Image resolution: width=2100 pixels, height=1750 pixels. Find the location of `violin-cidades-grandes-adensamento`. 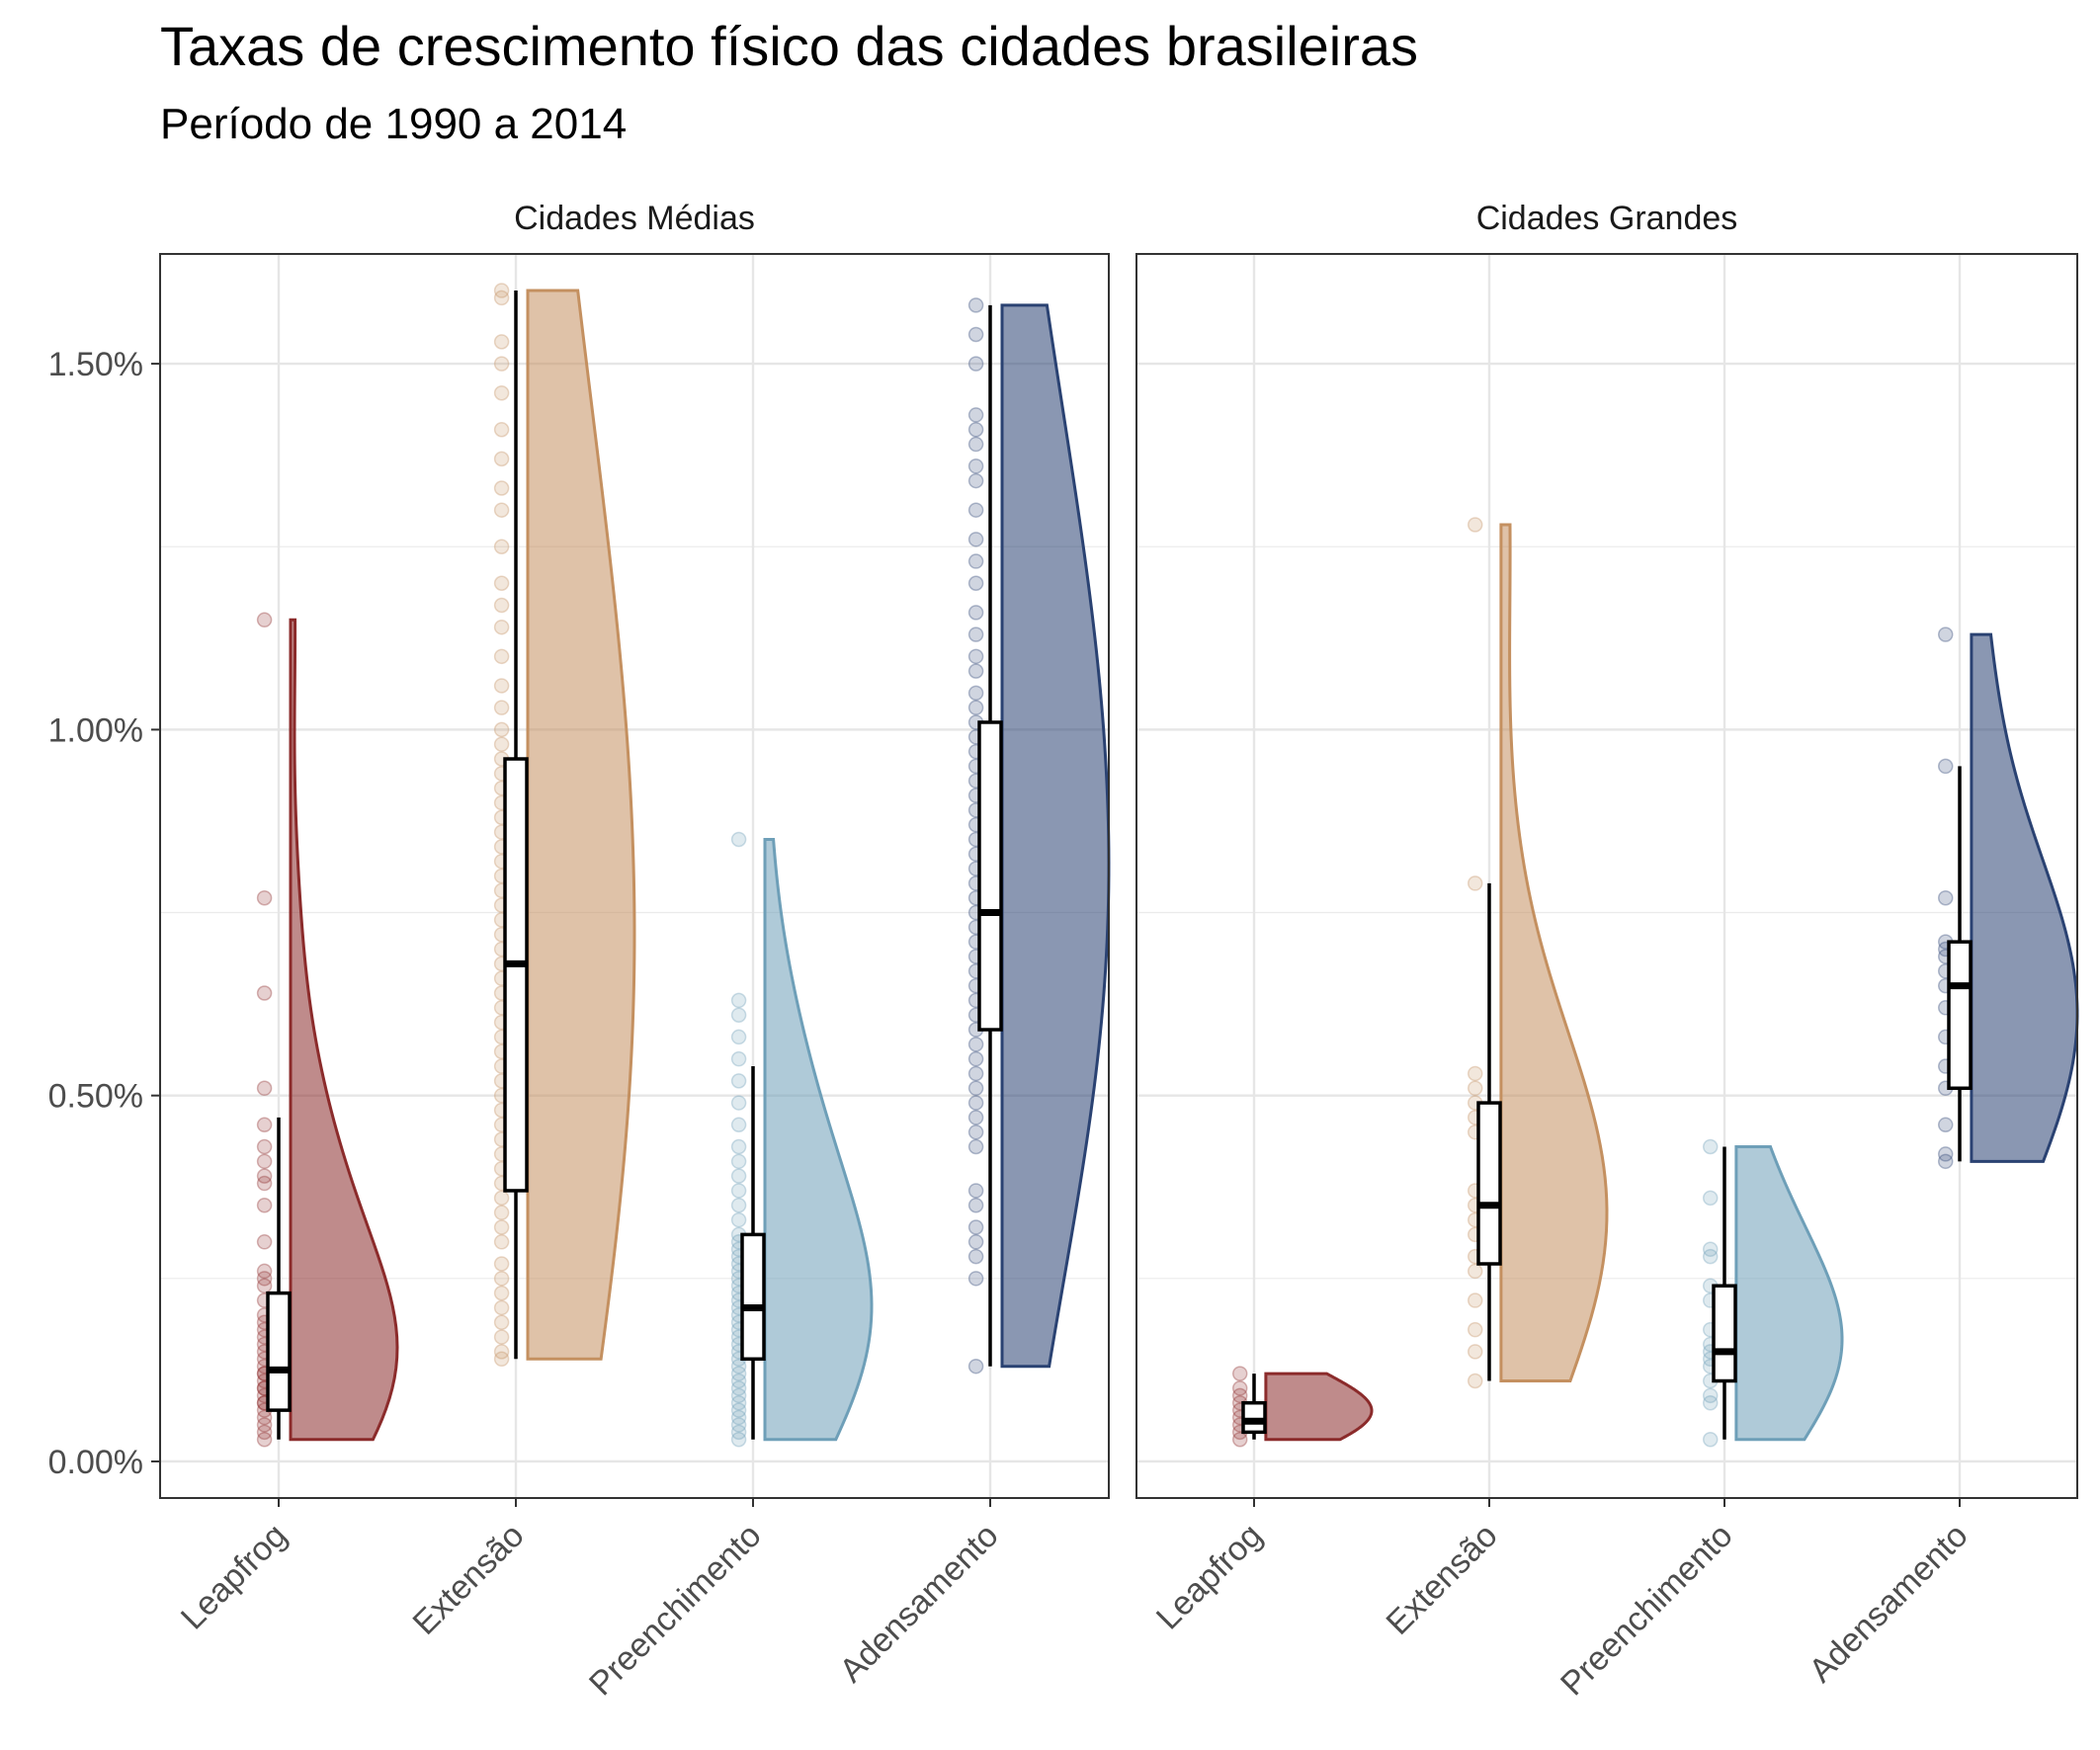

violin-cidades-grandes-adensamento is located at coordinates (2024, 897).